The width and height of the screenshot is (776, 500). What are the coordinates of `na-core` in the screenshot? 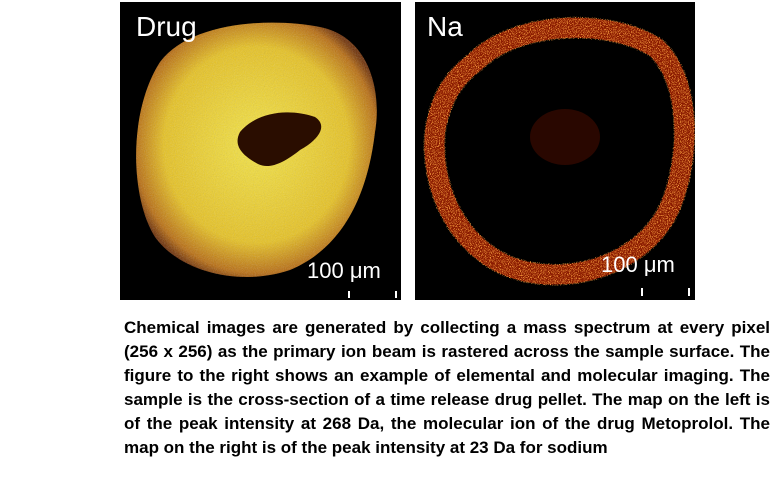 It's located at (565, 137).